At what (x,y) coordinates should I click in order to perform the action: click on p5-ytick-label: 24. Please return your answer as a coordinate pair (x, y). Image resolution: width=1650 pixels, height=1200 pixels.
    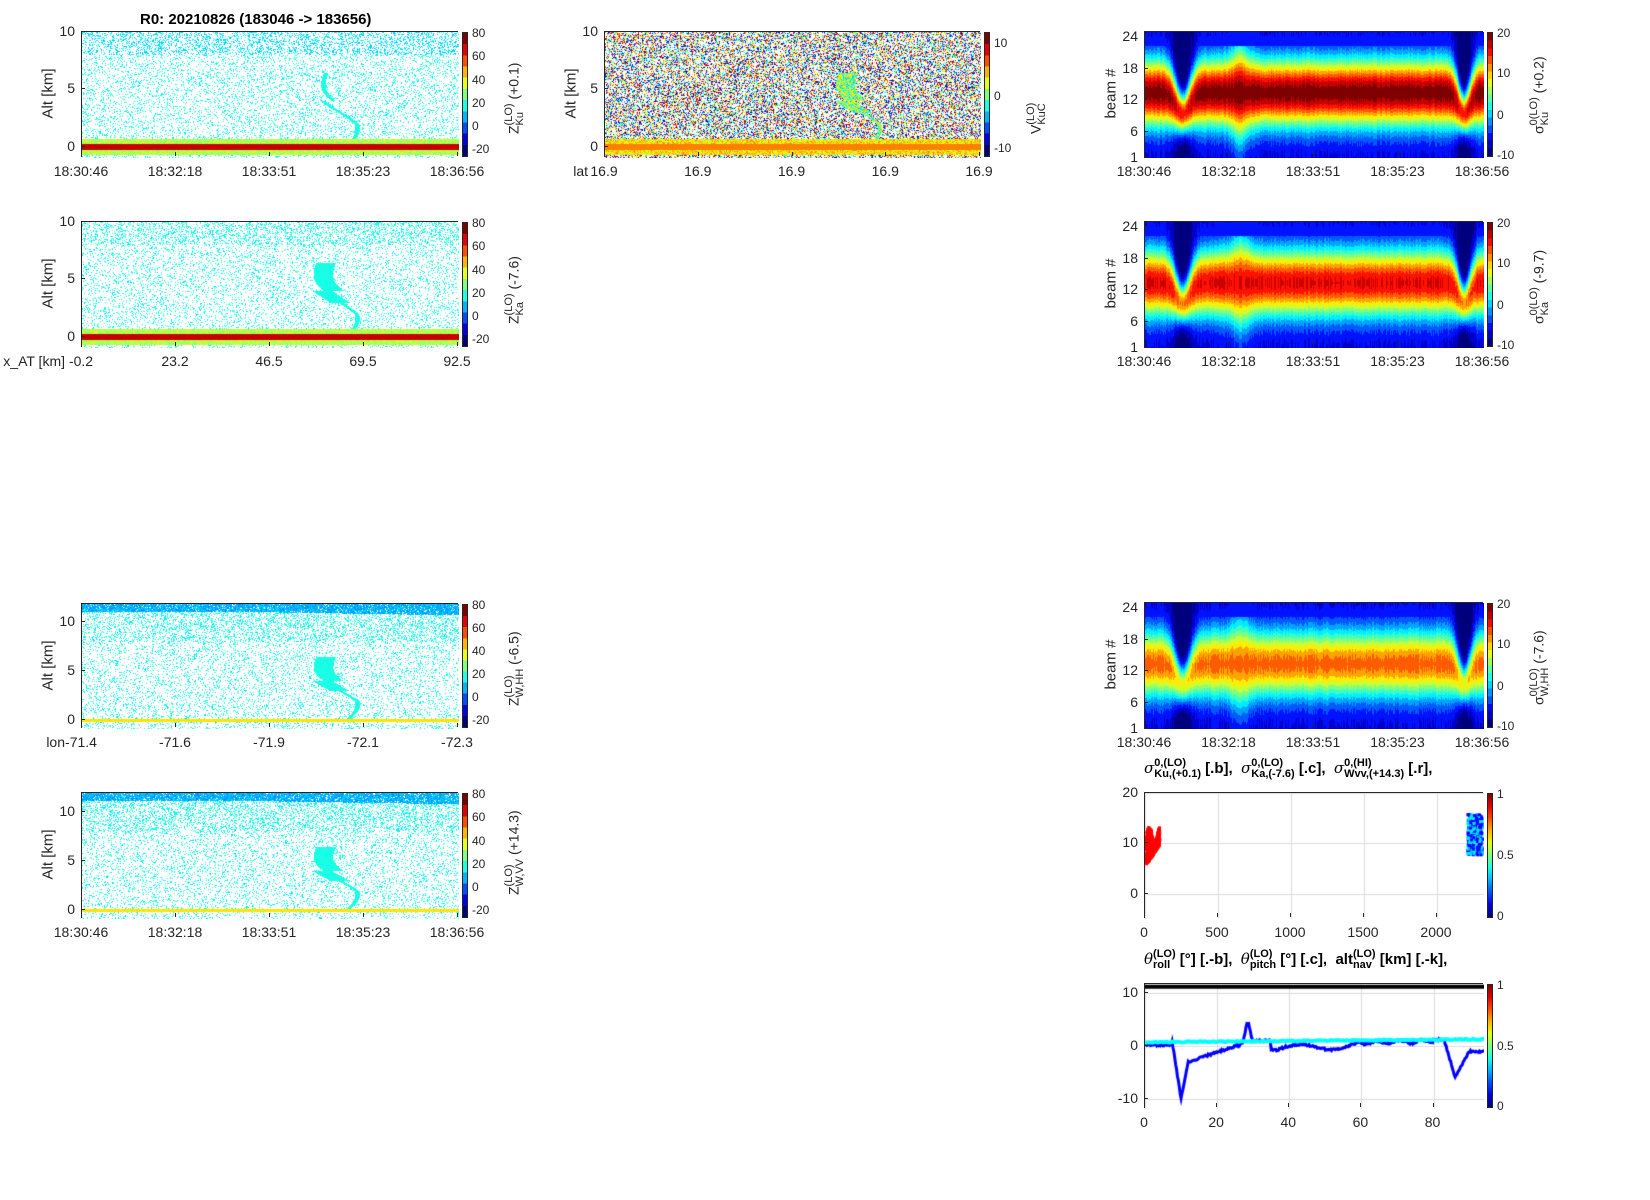
    Looking at the image, I should click on (1130, 226).